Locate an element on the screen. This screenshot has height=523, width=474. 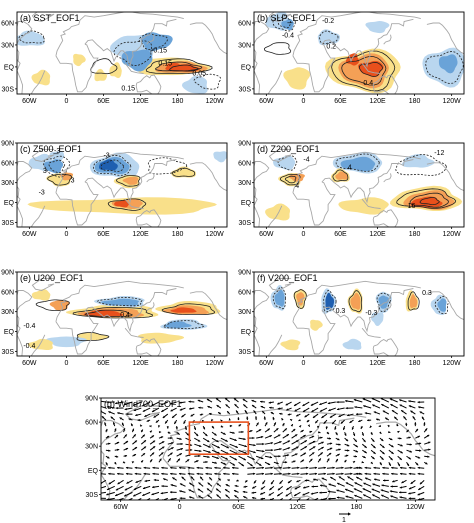
map-frame is located at coordinates (122, 53).